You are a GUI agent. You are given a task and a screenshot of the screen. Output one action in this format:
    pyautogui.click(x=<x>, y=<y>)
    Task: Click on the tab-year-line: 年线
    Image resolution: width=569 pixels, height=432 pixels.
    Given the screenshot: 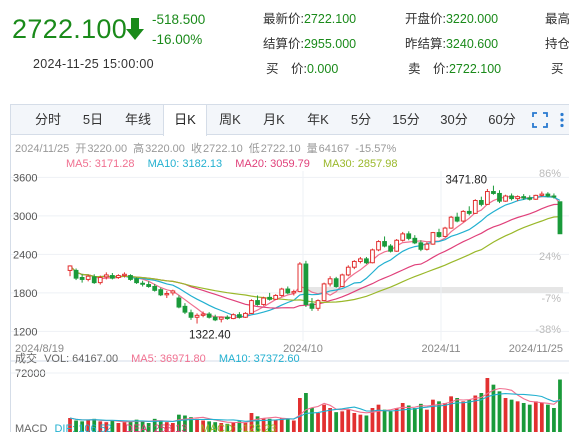 What is the action you would take?
    pyautogui.click(x=137, y=119)
    